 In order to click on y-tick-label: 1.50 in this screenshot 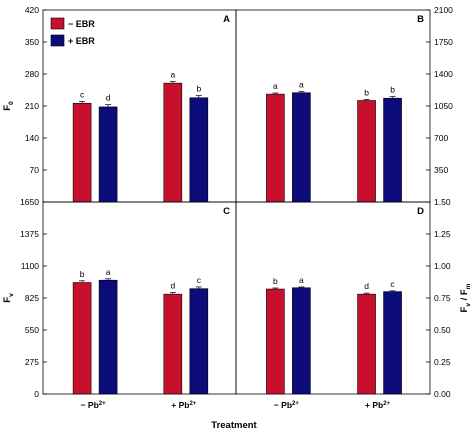, I will do `click(442, 202)`.